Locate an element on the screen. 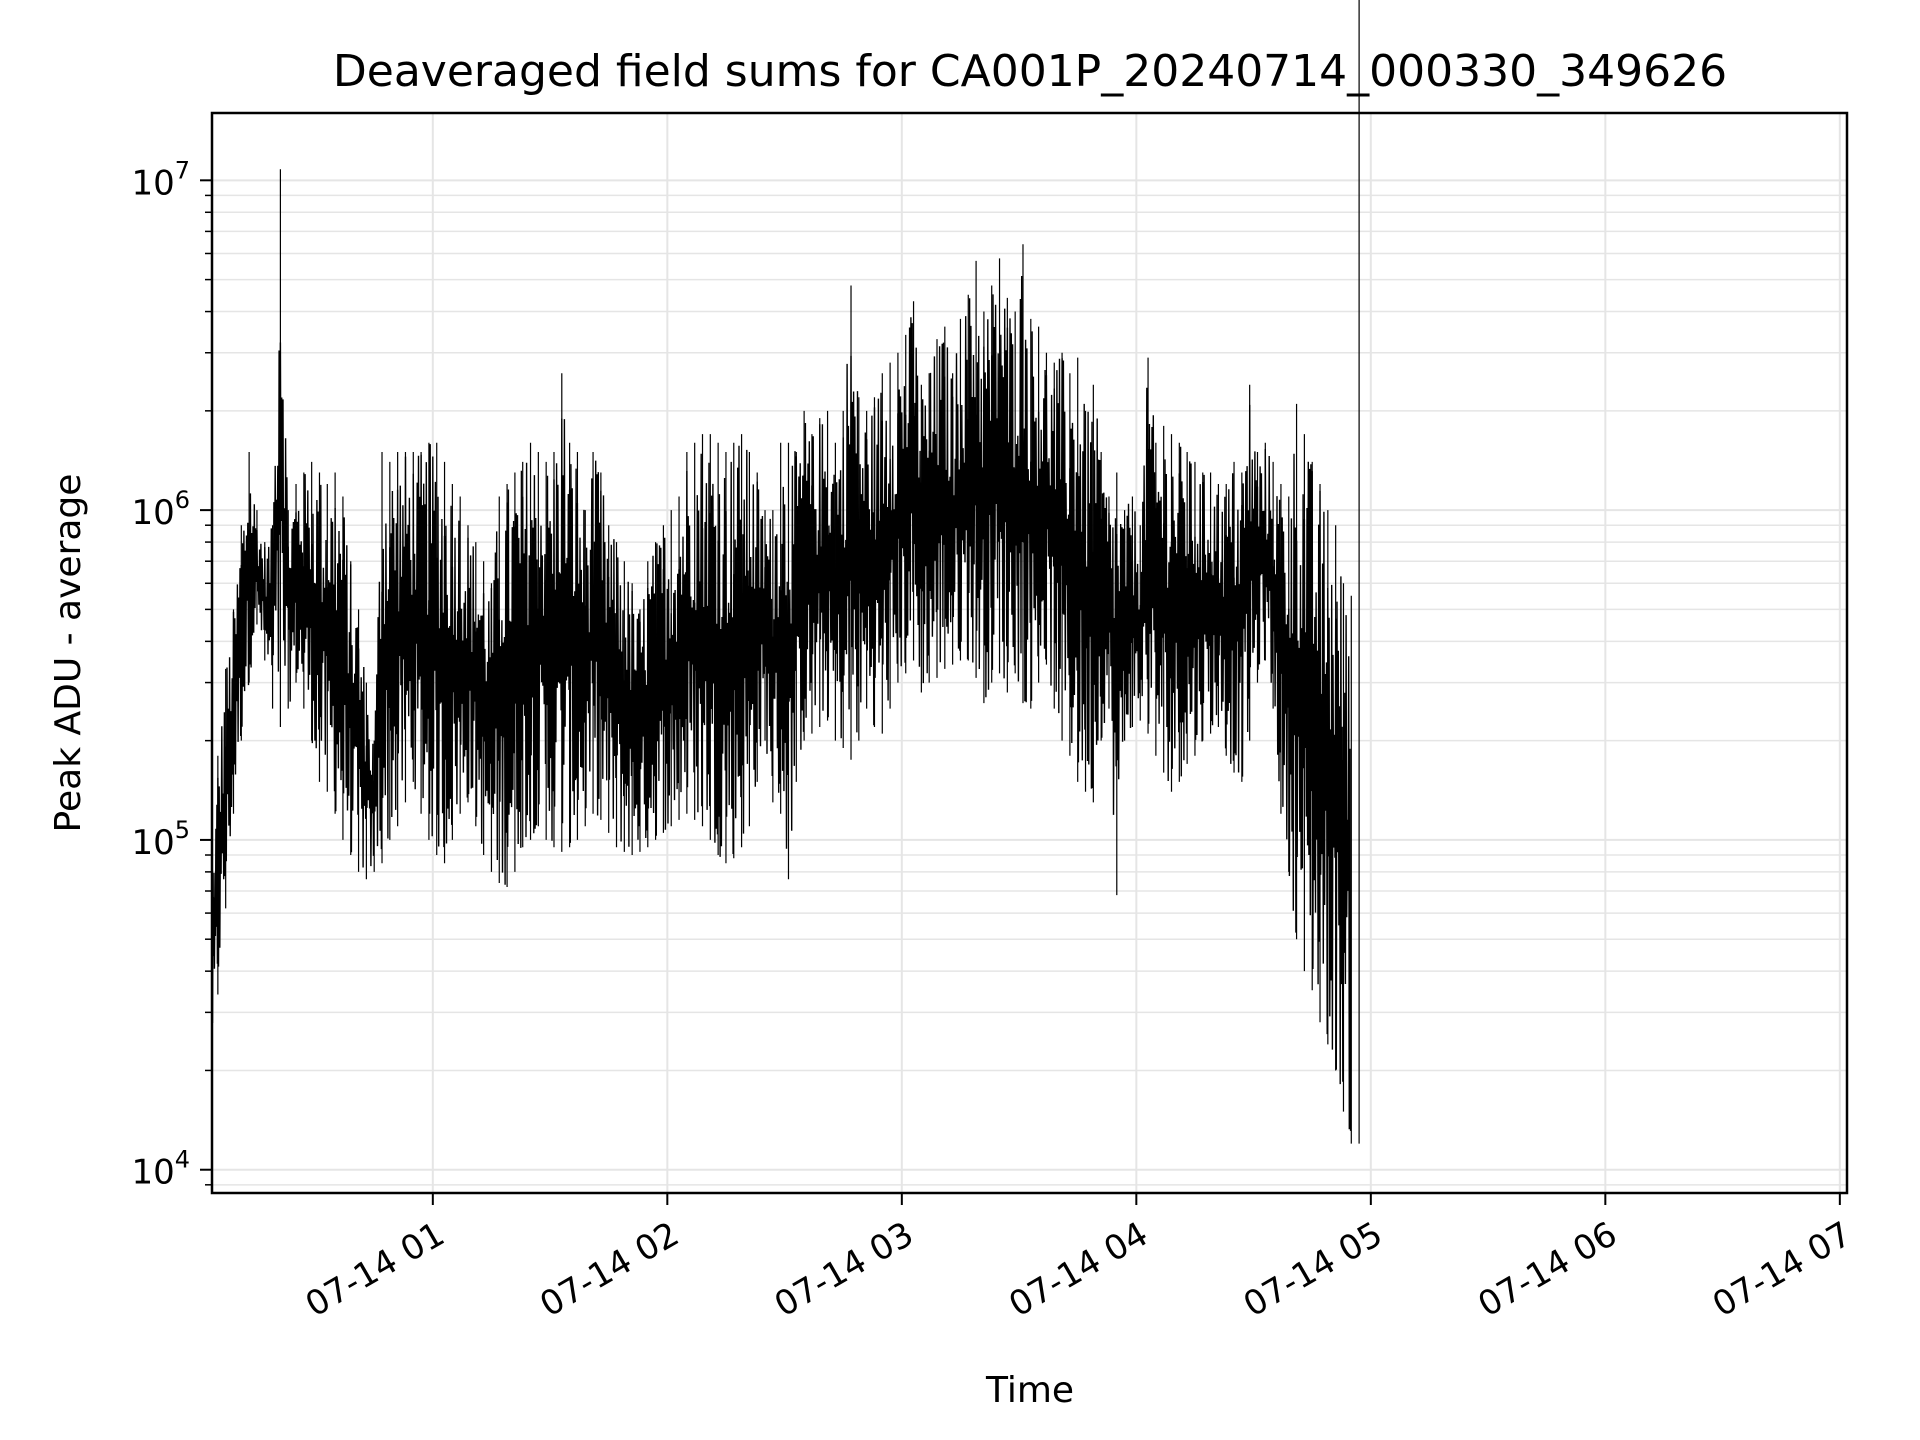 The width and height of the screenshot is (1920, 1440). y-tick-label: 10⁷ is located at coordinates (160, 179).